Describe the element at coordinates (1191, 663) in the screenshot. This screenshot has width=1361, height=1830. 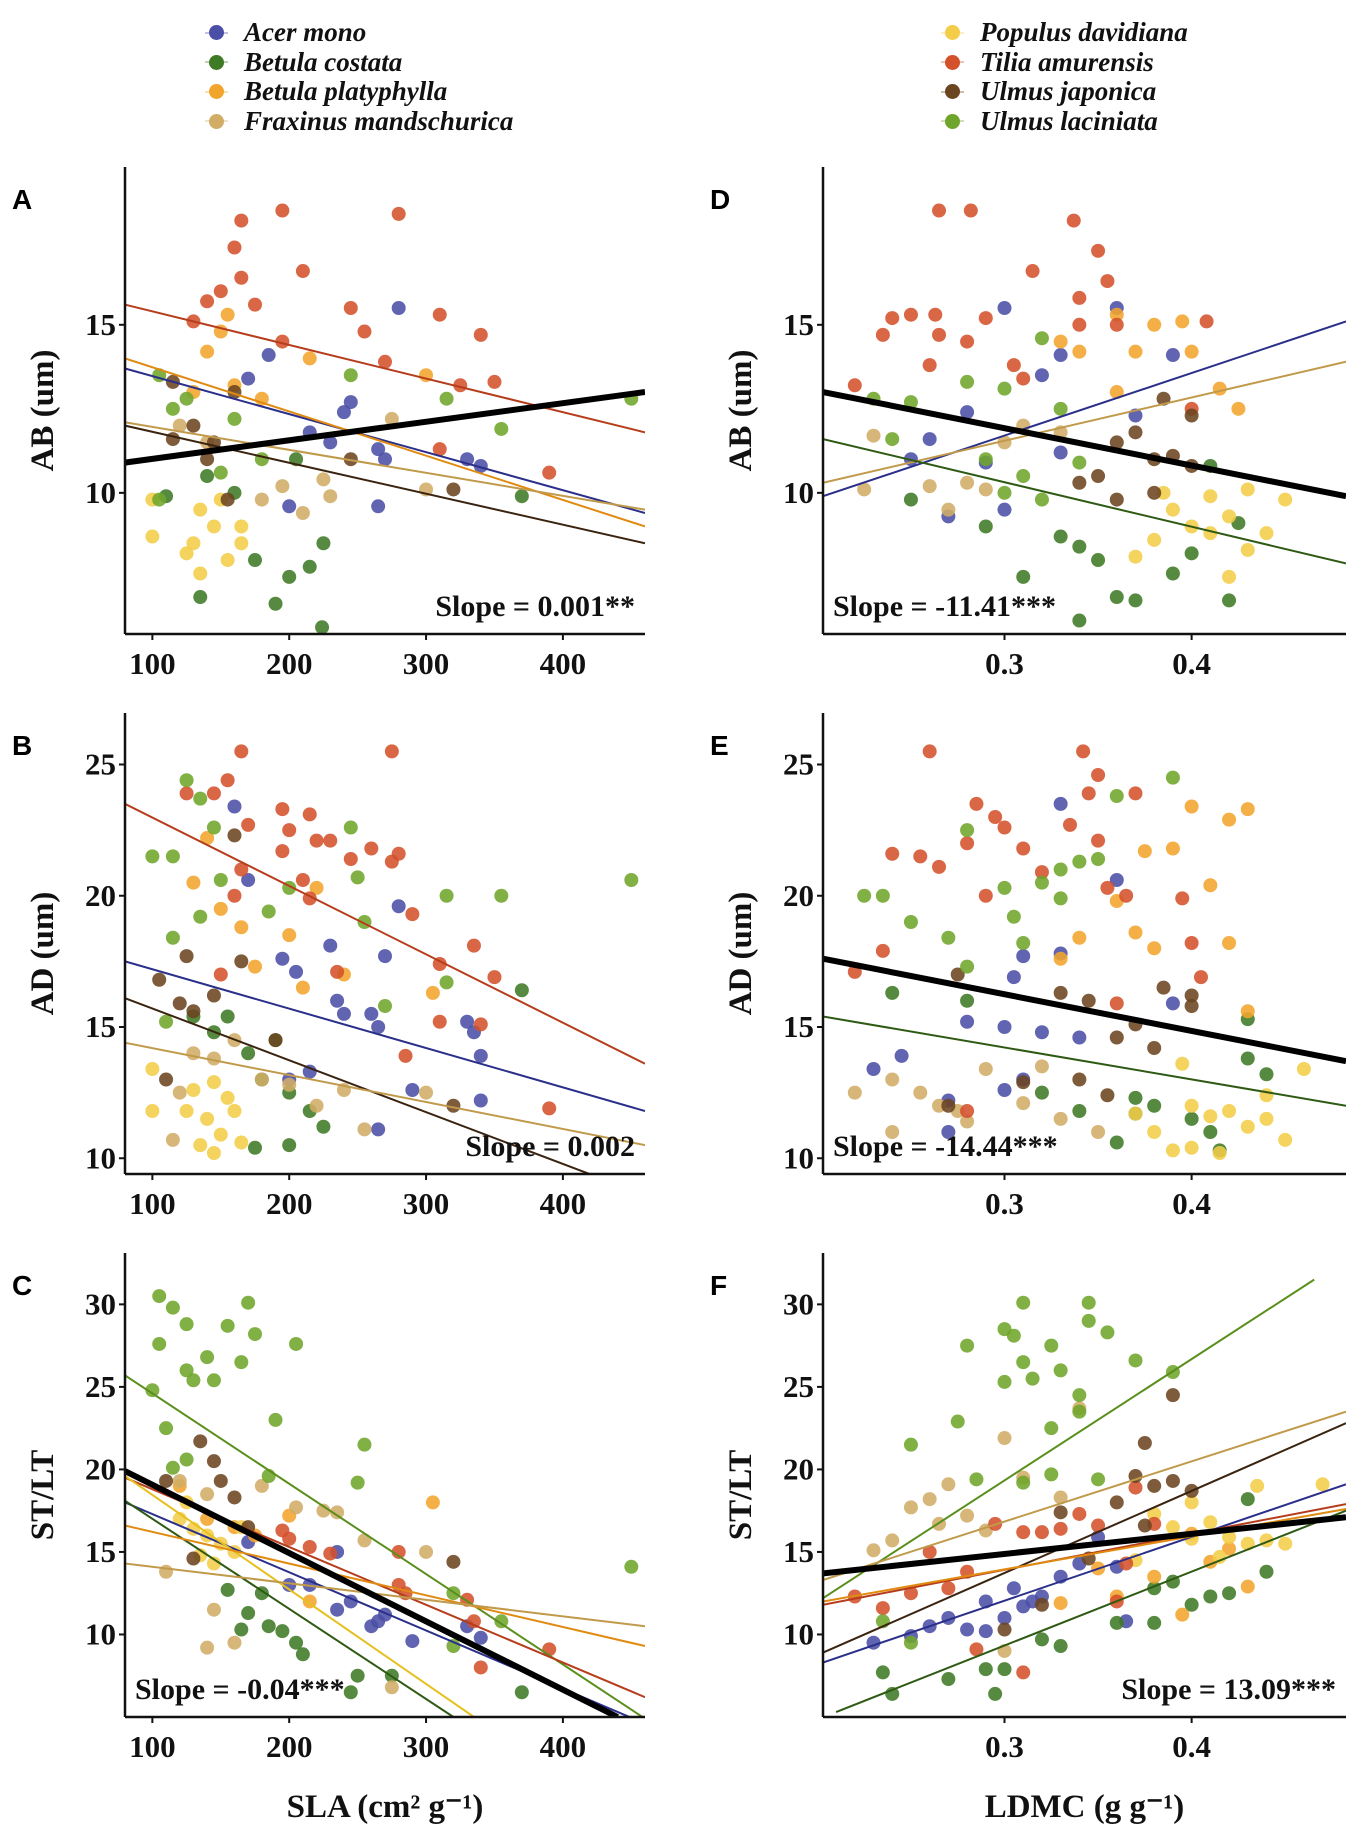
I see `x-tick-label: 0.4` at that location.